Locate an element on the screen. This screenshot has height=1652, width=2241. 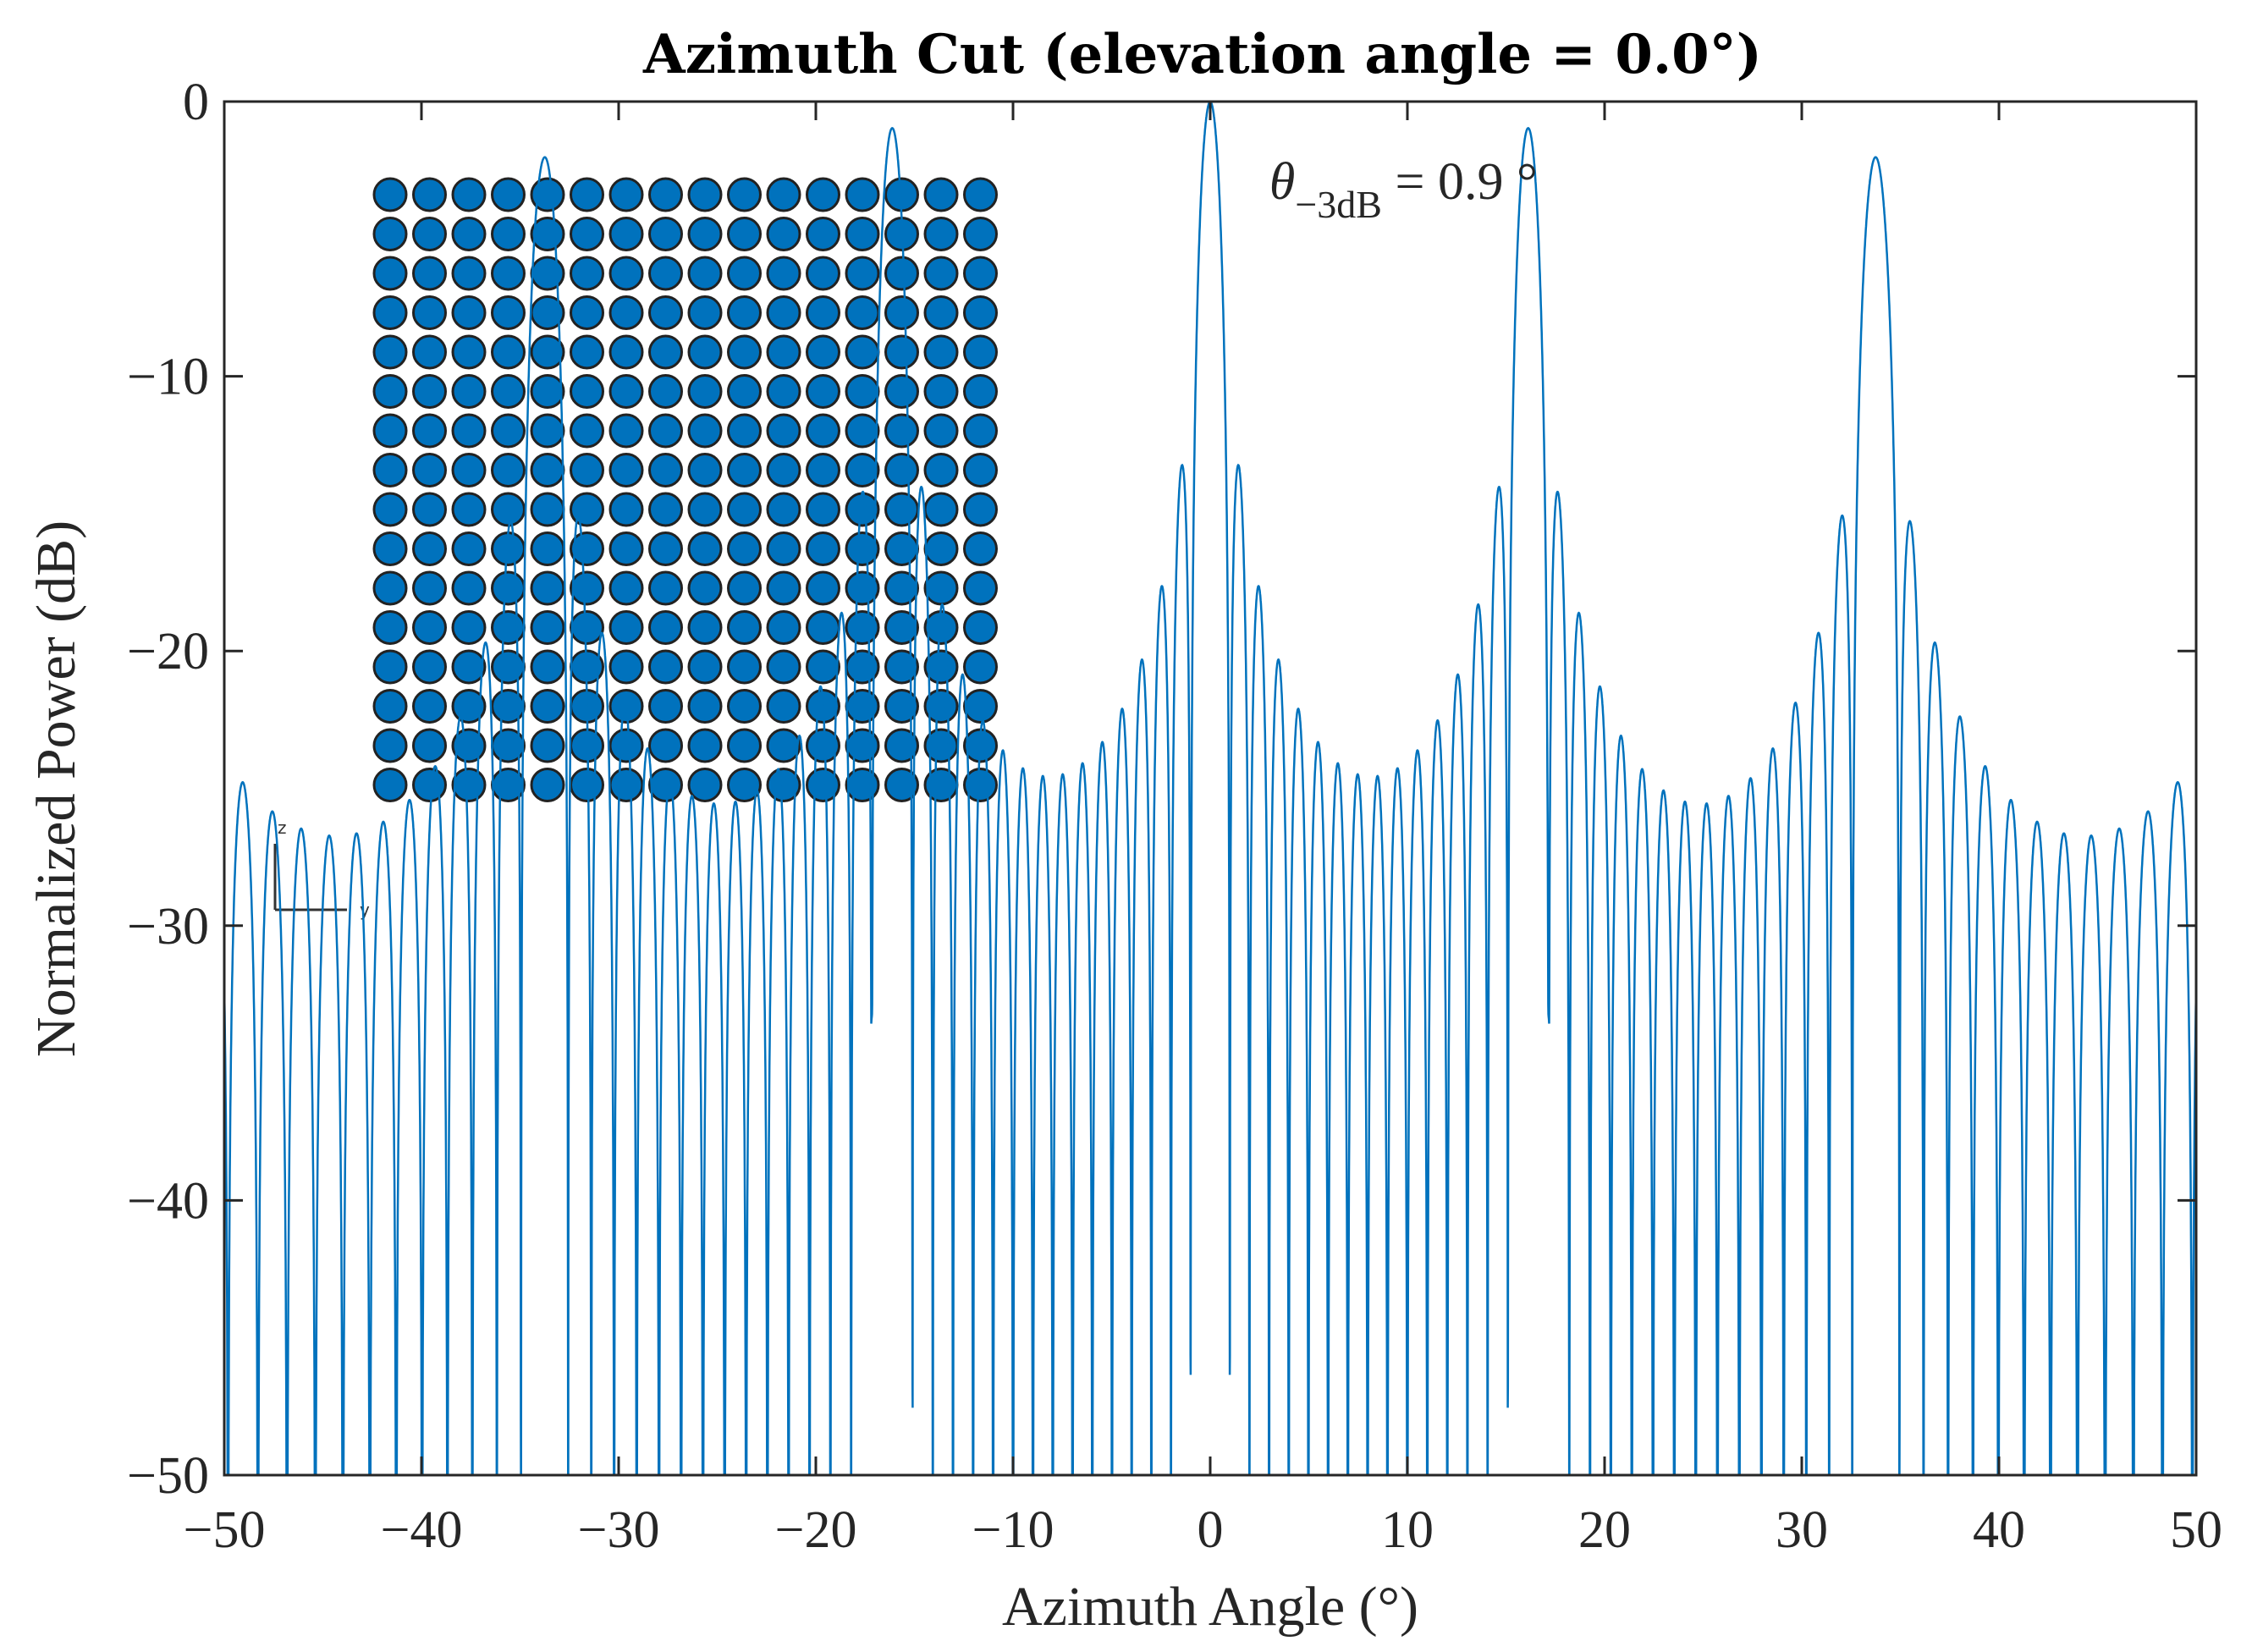
chart-title: Azimuth Cut (elevation angle = 0.0°) is located at coordinates (1202, 54).